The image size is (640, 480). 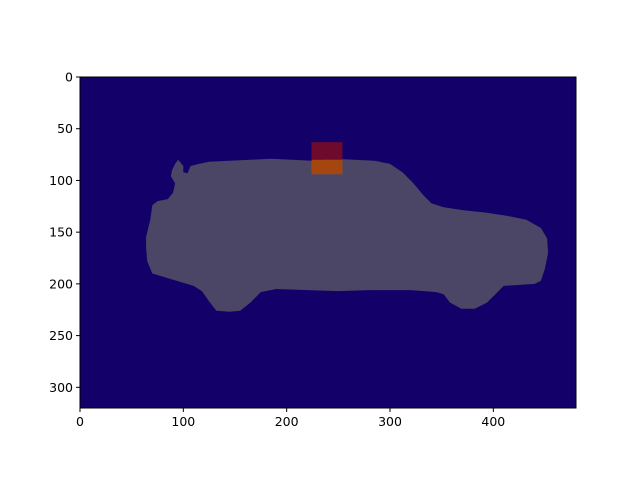 What do you see at coordinates (327, 151) in the screenshot?
I see `box-top` at bounding box center [327, 151].